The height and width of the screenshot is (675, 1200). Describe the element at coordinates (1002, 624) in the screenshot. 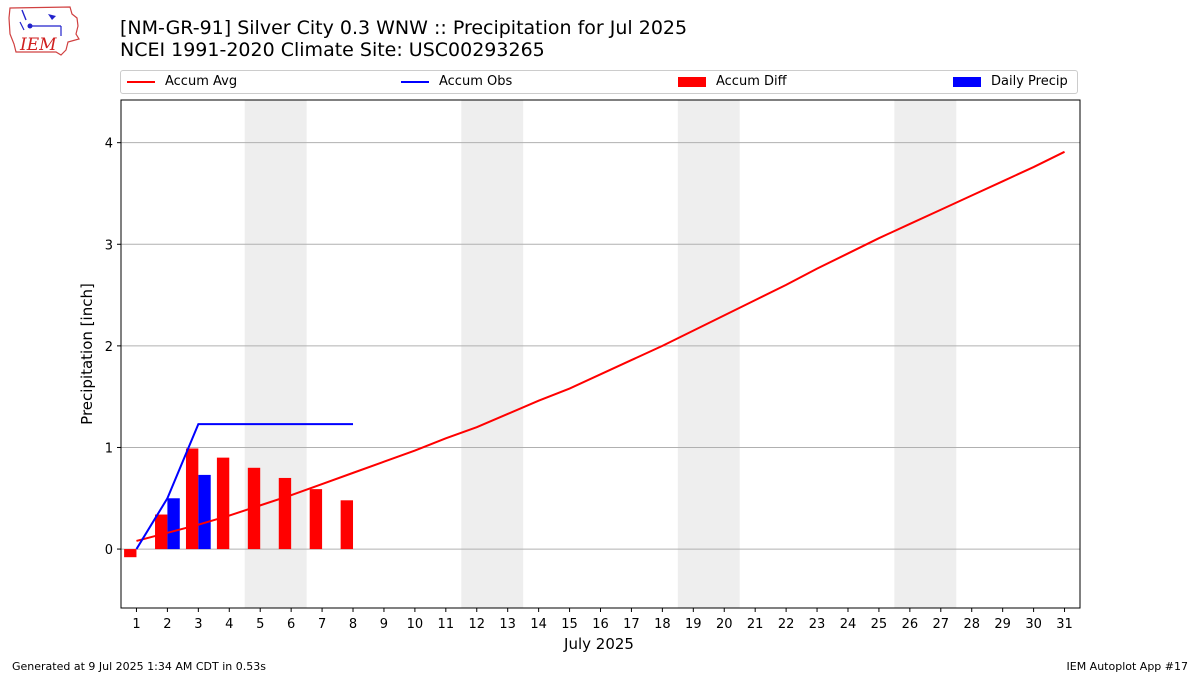

I see `x-tick-label: 29` at that location.